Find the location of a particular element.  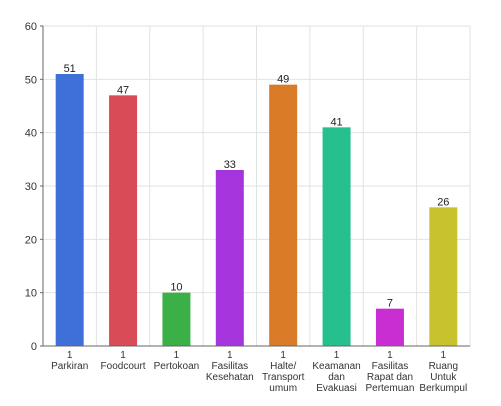

x-tick-label-line: Kesehatan is located at coordinates (230, 377).